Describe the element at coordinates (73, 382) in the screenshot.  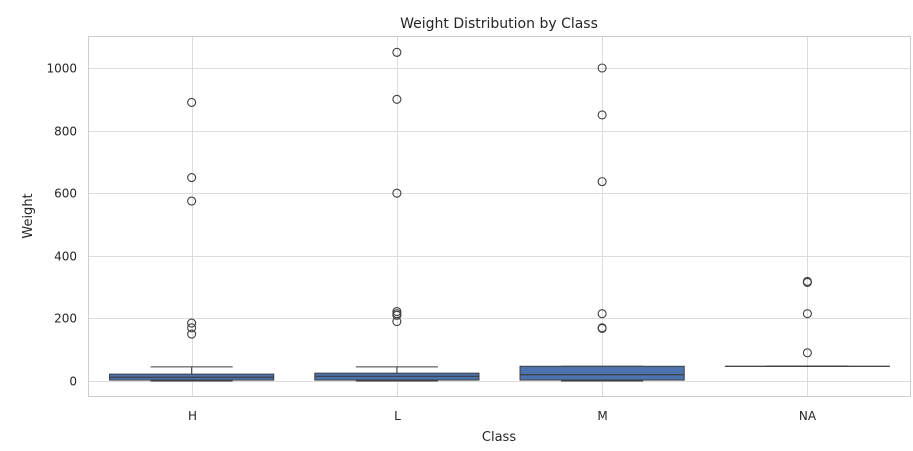
I see `y-tick-label: 0` at that location.